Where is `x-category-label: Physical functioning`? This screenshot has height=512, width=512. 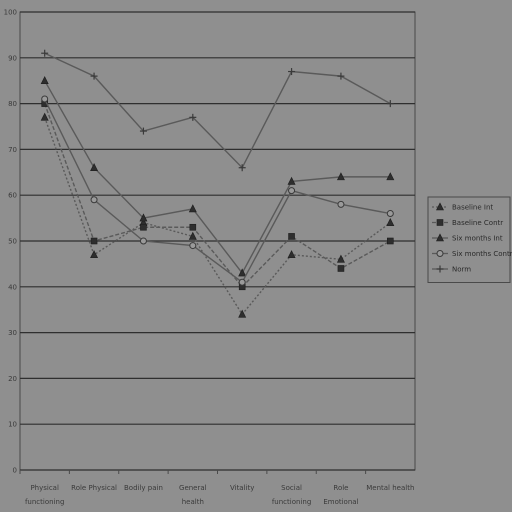
x-category-label: Physical functioning is located at coordinates (44, 495).